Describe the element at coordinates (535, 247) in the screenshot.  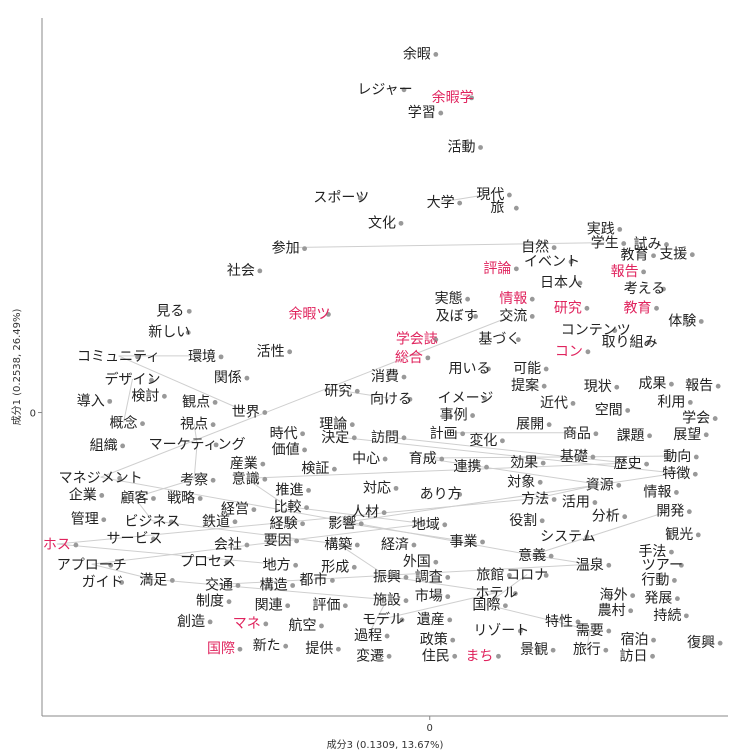
I see `point-label: 自然` at that location.